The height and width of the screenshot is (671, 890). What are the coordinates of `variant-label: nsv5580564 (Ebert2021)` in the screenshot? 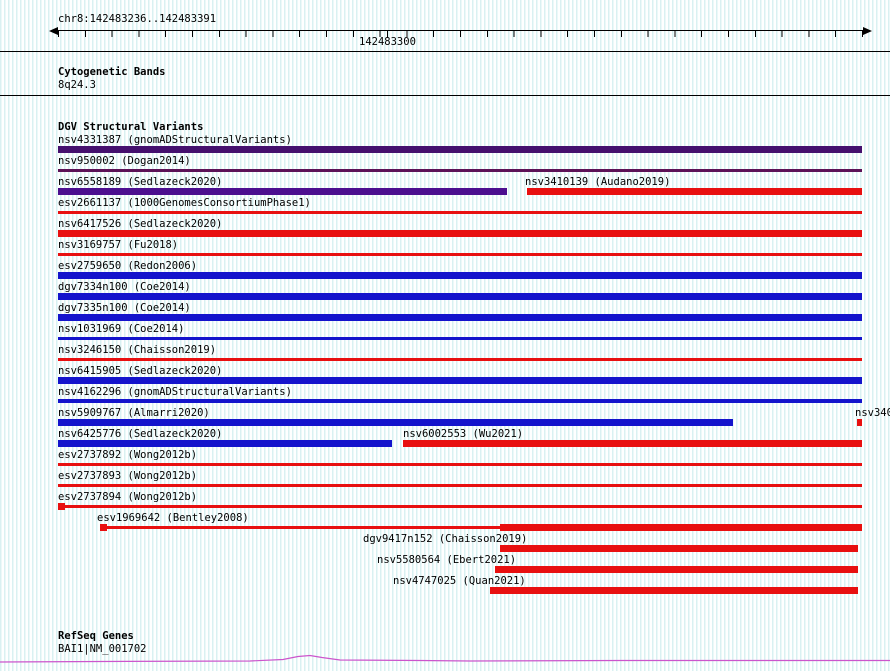 It's located at (447, 560).